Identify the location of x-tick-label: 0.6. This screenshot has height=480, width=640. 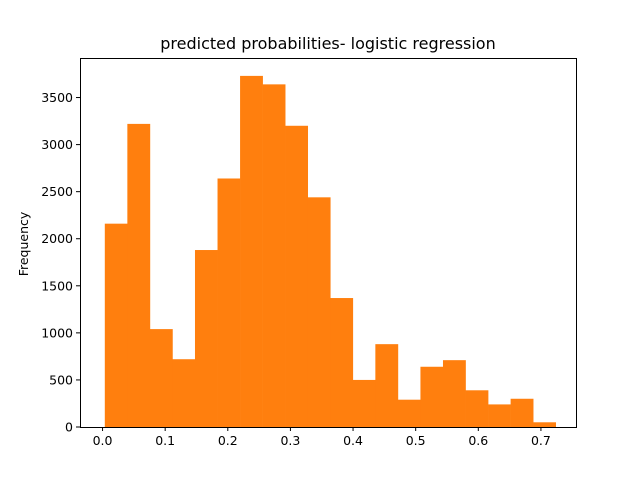
(478, 440).